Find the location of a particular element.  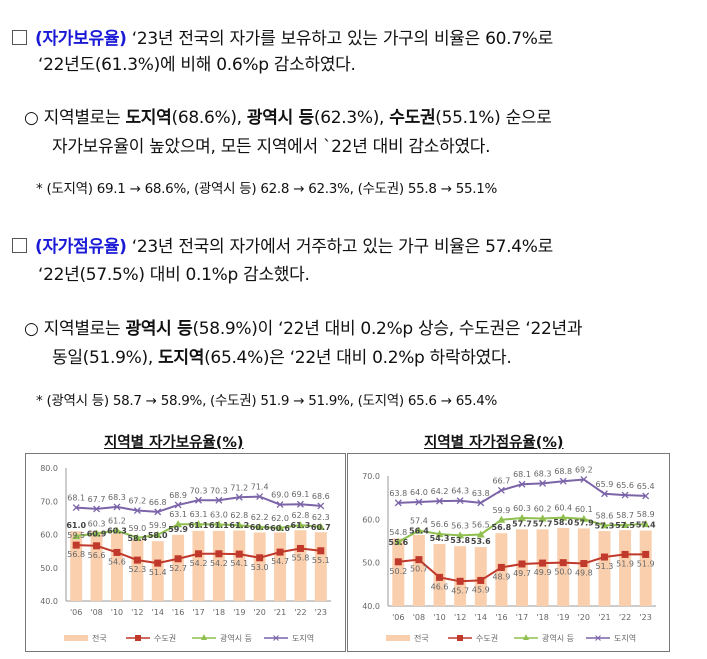

data-label: 46.6 is located at coordinates (440, 586).